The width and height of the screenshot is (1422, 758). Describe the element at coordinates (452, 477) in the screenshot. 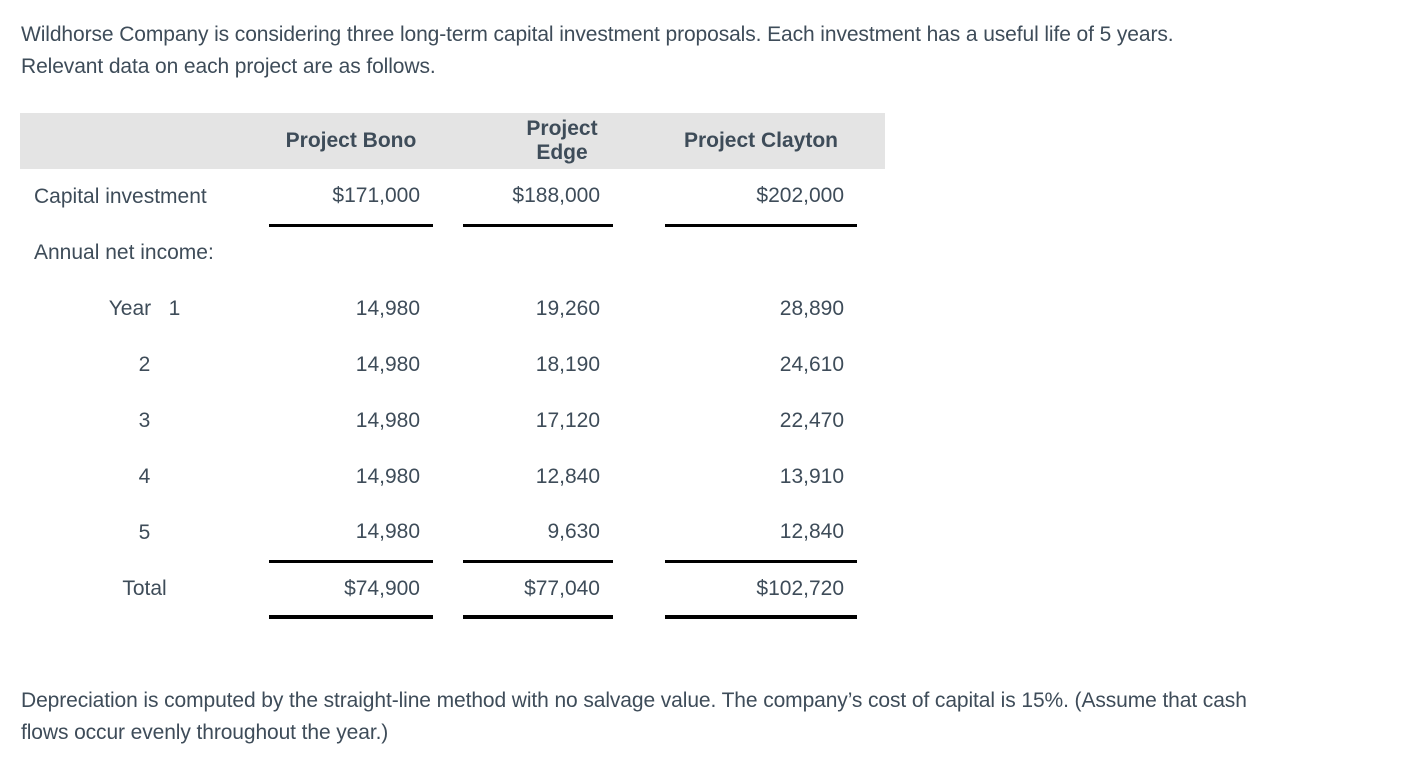

I see `year-4-row: 4 14,980 12,840 13,910` at that location.